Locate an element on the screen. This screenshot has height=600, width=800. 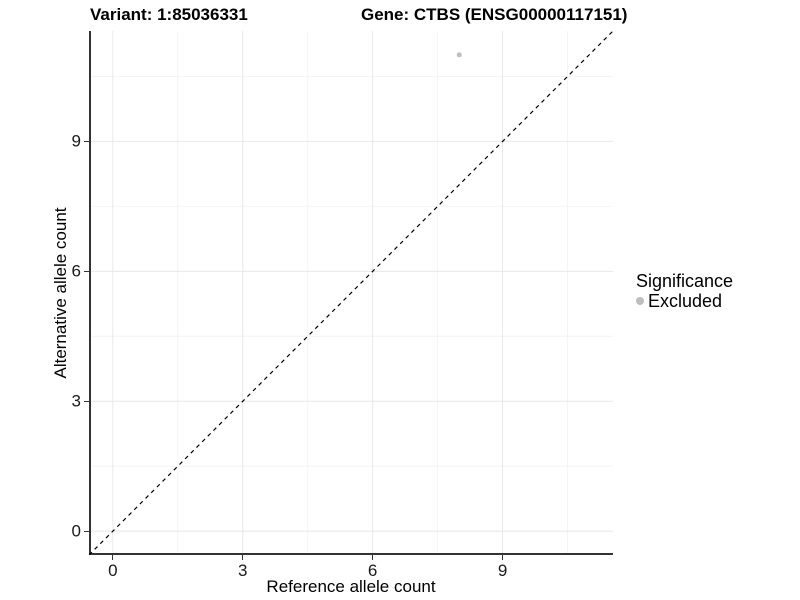
y-tick-label: 6 is located at coordinates (76, 271).